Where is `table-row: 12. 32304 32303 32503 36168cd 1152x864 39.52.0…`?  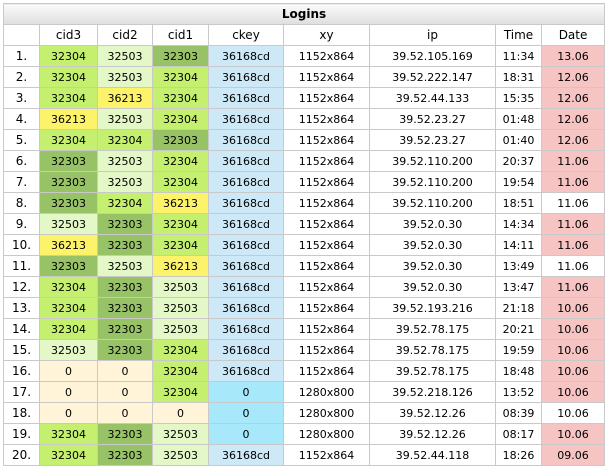
table-row: 12. 32304 32303 32503 36168cd 1152x864 39.52.0… is located at coordinates (304, 287).